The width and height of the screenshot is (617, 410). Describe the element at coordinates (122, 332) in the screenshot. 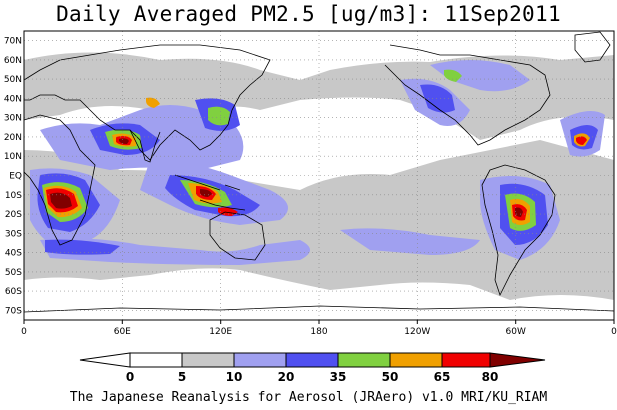

I see `lon-label: 60E` at that location.